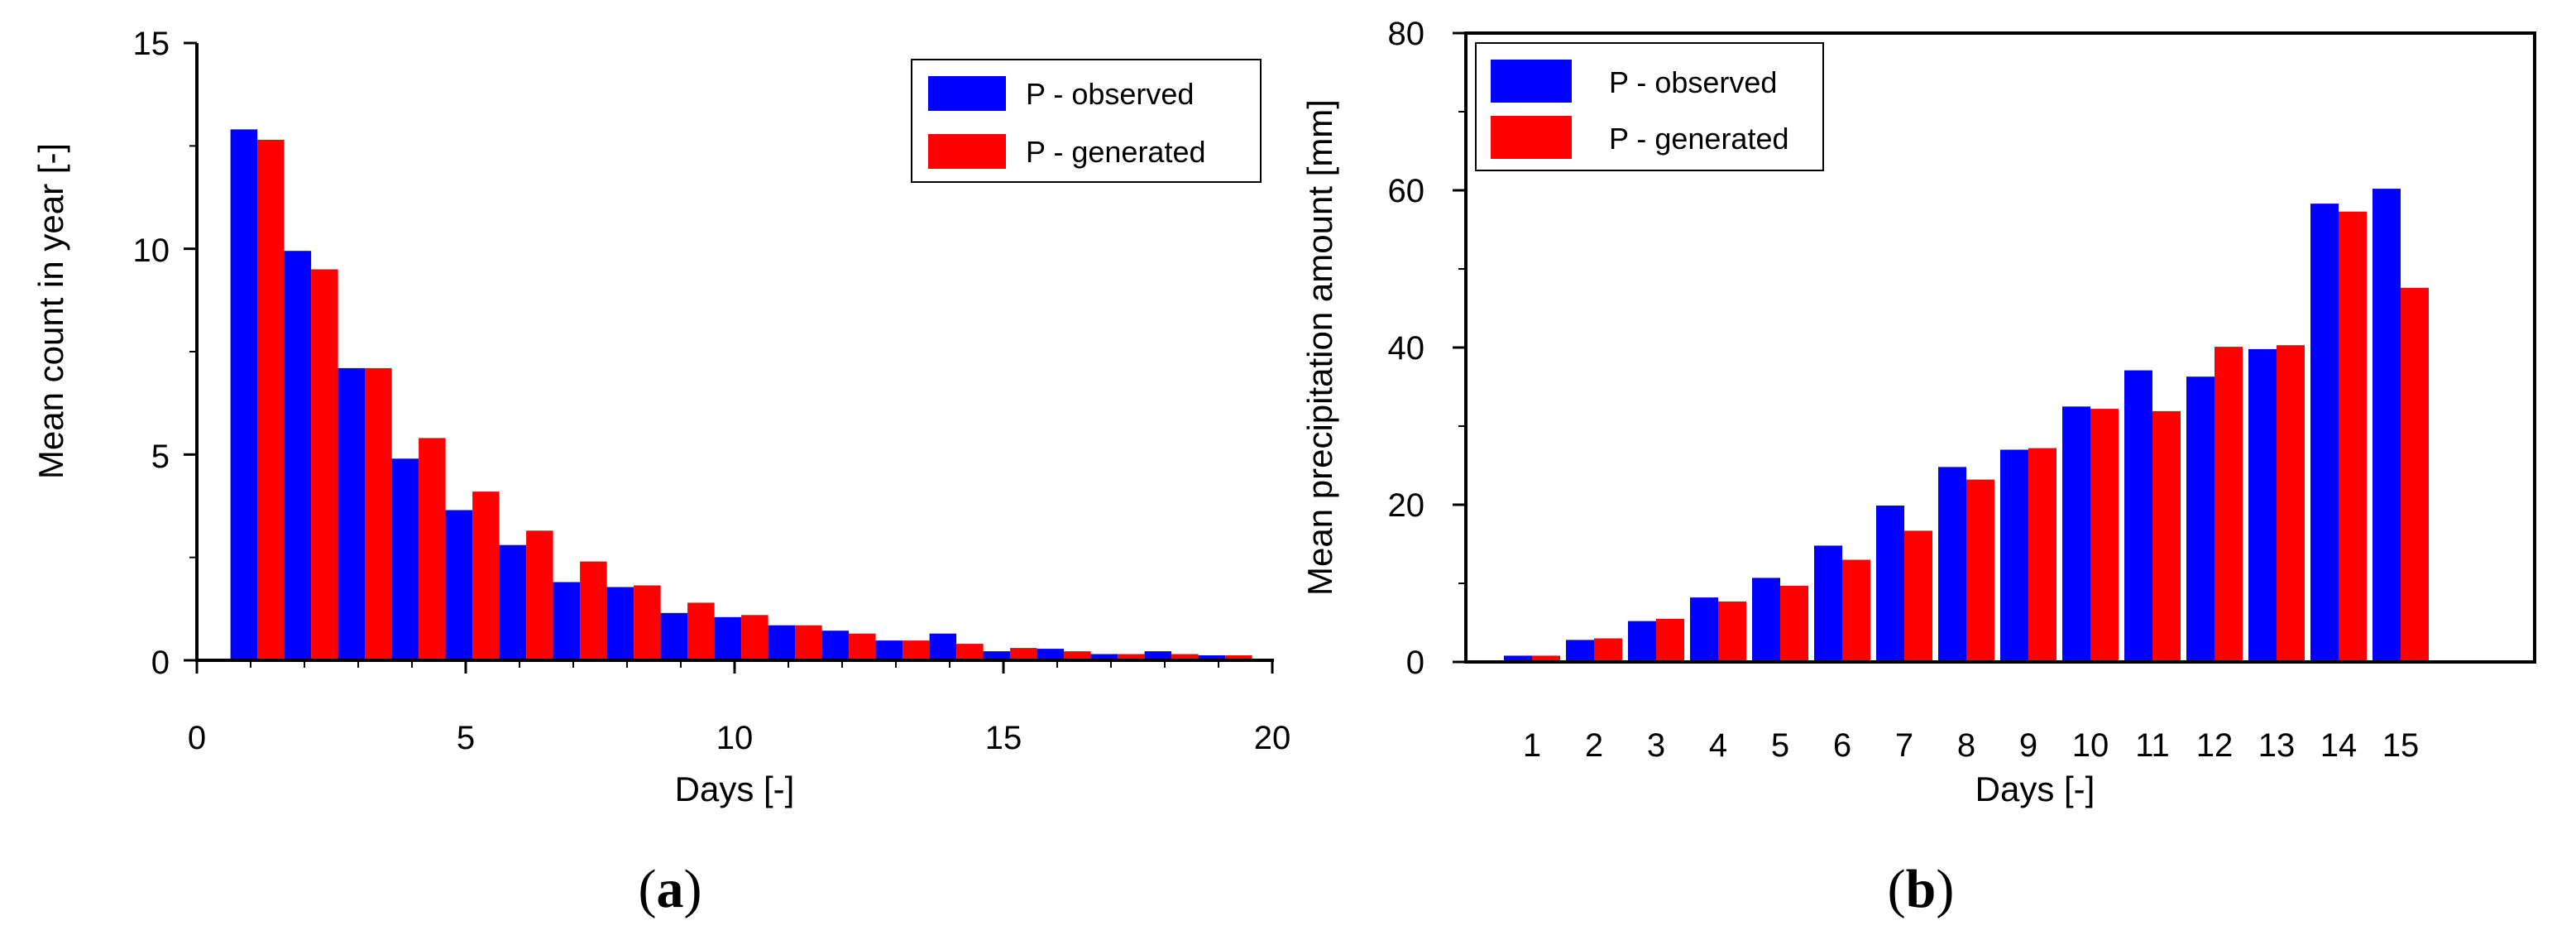 The image size is (2576, 935). Describe the element at coordinates (160, 457) in the screenshot. I see `panel-a-ytick-label: 5` at that location.